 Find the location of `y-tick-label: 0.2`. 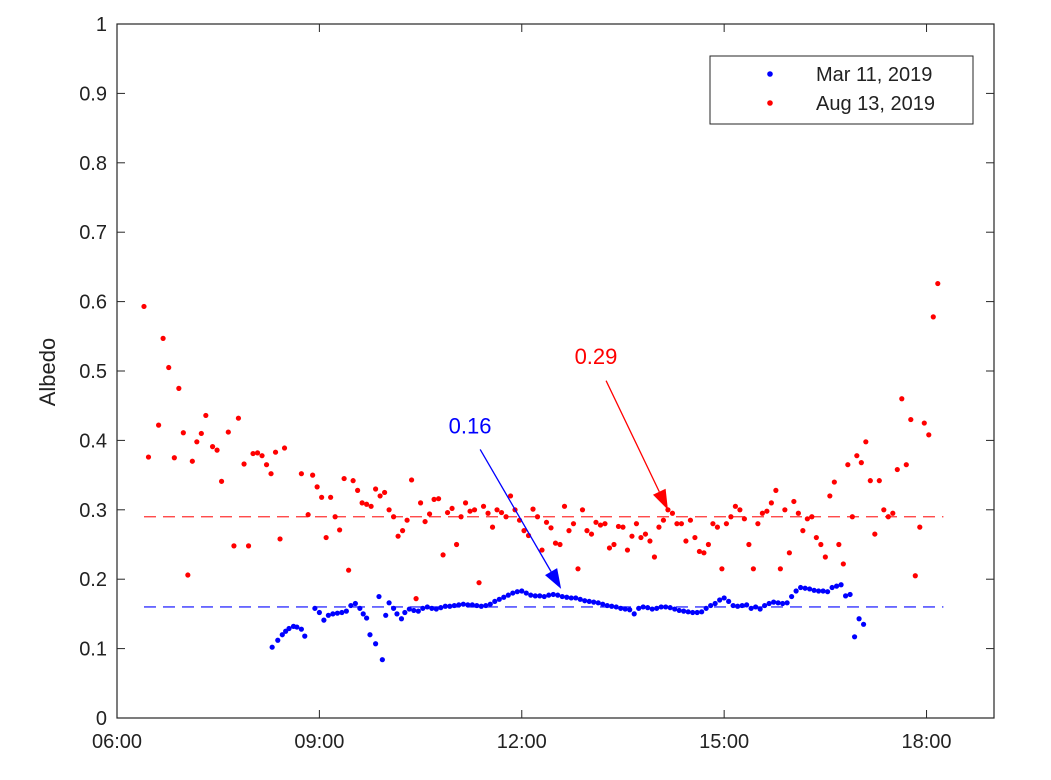

y-tick-label: 0.2 is located at coordinates (93, 580).